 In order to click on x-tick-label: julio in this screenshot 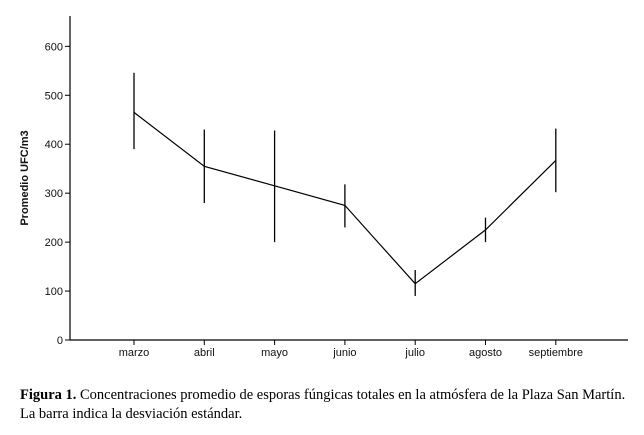, I will do `click(414, 353)`.